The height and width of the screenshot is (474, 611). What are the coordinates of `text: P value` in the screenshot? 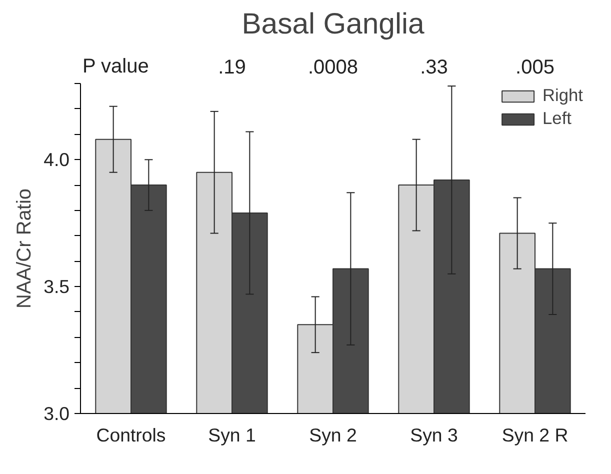 It's located at (115, 67).